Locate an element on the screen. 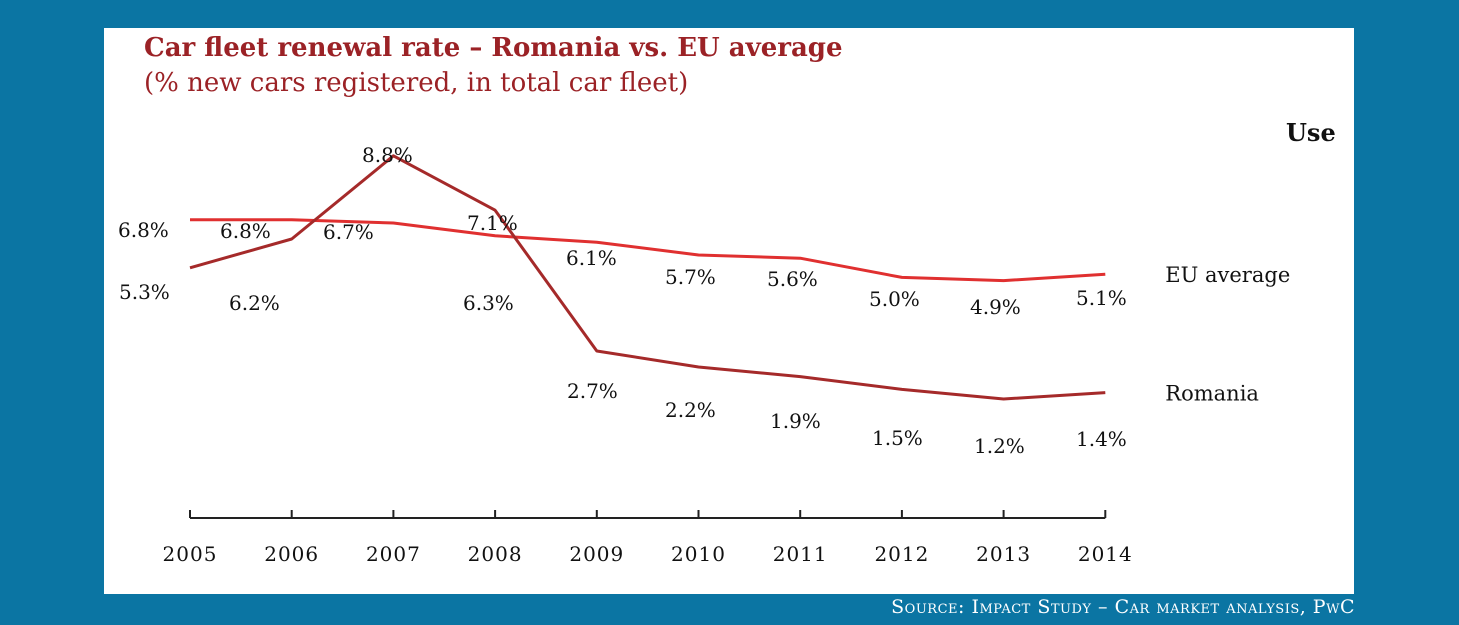 This screenshot has height=625, width=1459. x-axis: 2005 2006 2007 2008 2009 2010 2011 2012 2013 2014 is located at coordinates (648, 538).